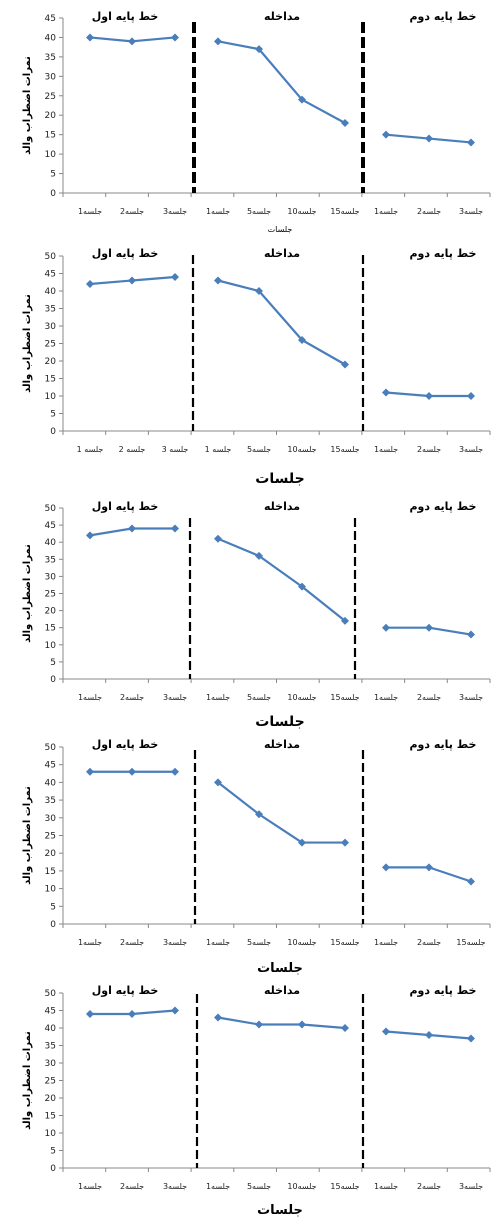 The width and height of the screenshot is (502, 1226). What do you see at coordinates (50, 1012) in the screenshot?
I see `y-tick-label: 45` at bounding box center [50, 1012].